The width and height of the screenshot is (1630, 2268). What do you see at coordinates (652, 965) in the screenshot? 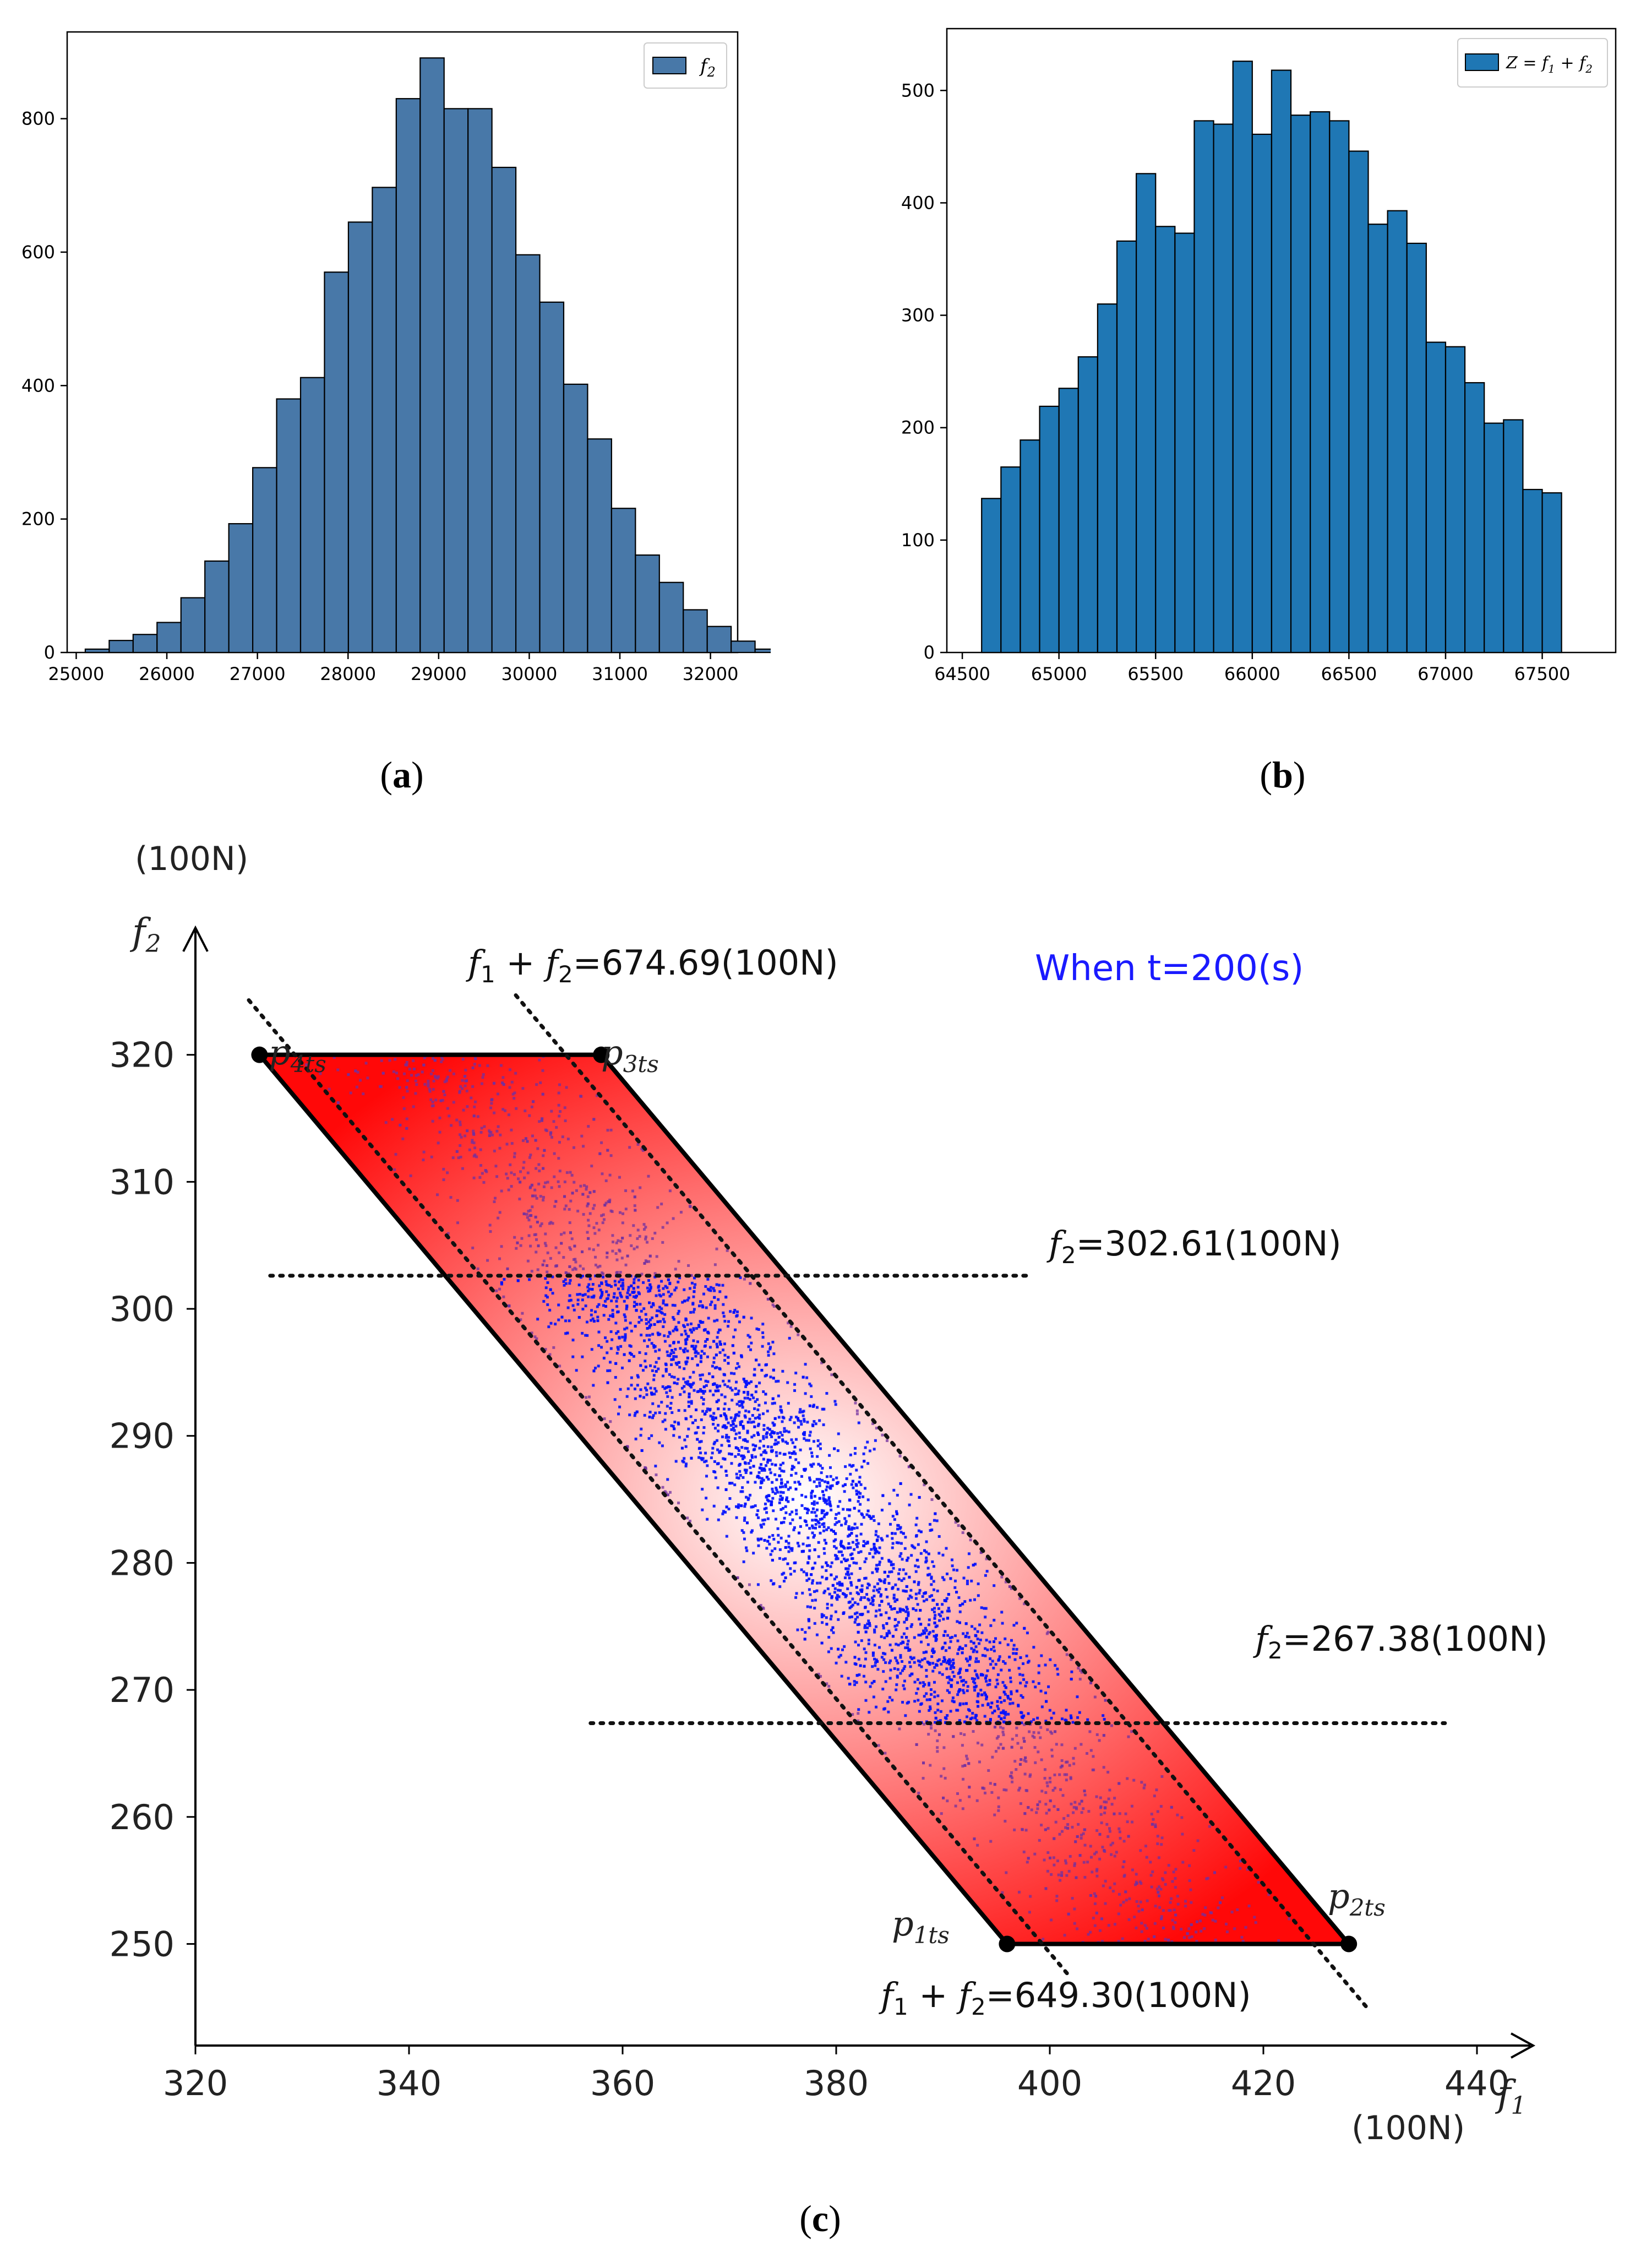
I see `line-label-sum-upper: f1 + f2=674.69(100N)` at bounding box center [652, 965].